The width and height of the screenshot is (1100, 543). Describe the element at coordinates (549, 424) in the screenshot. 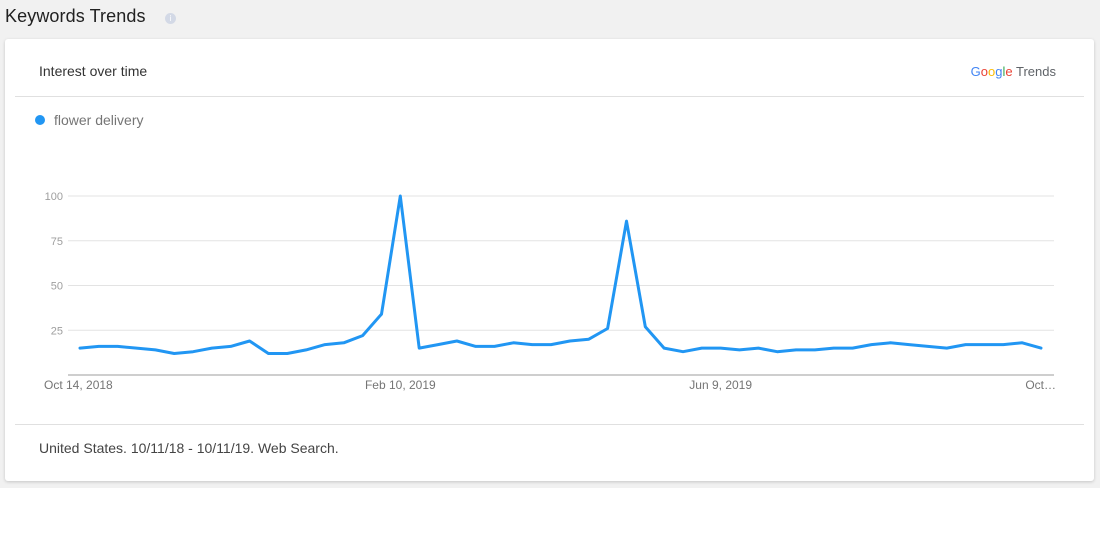

I see `footer-divider` at that location.